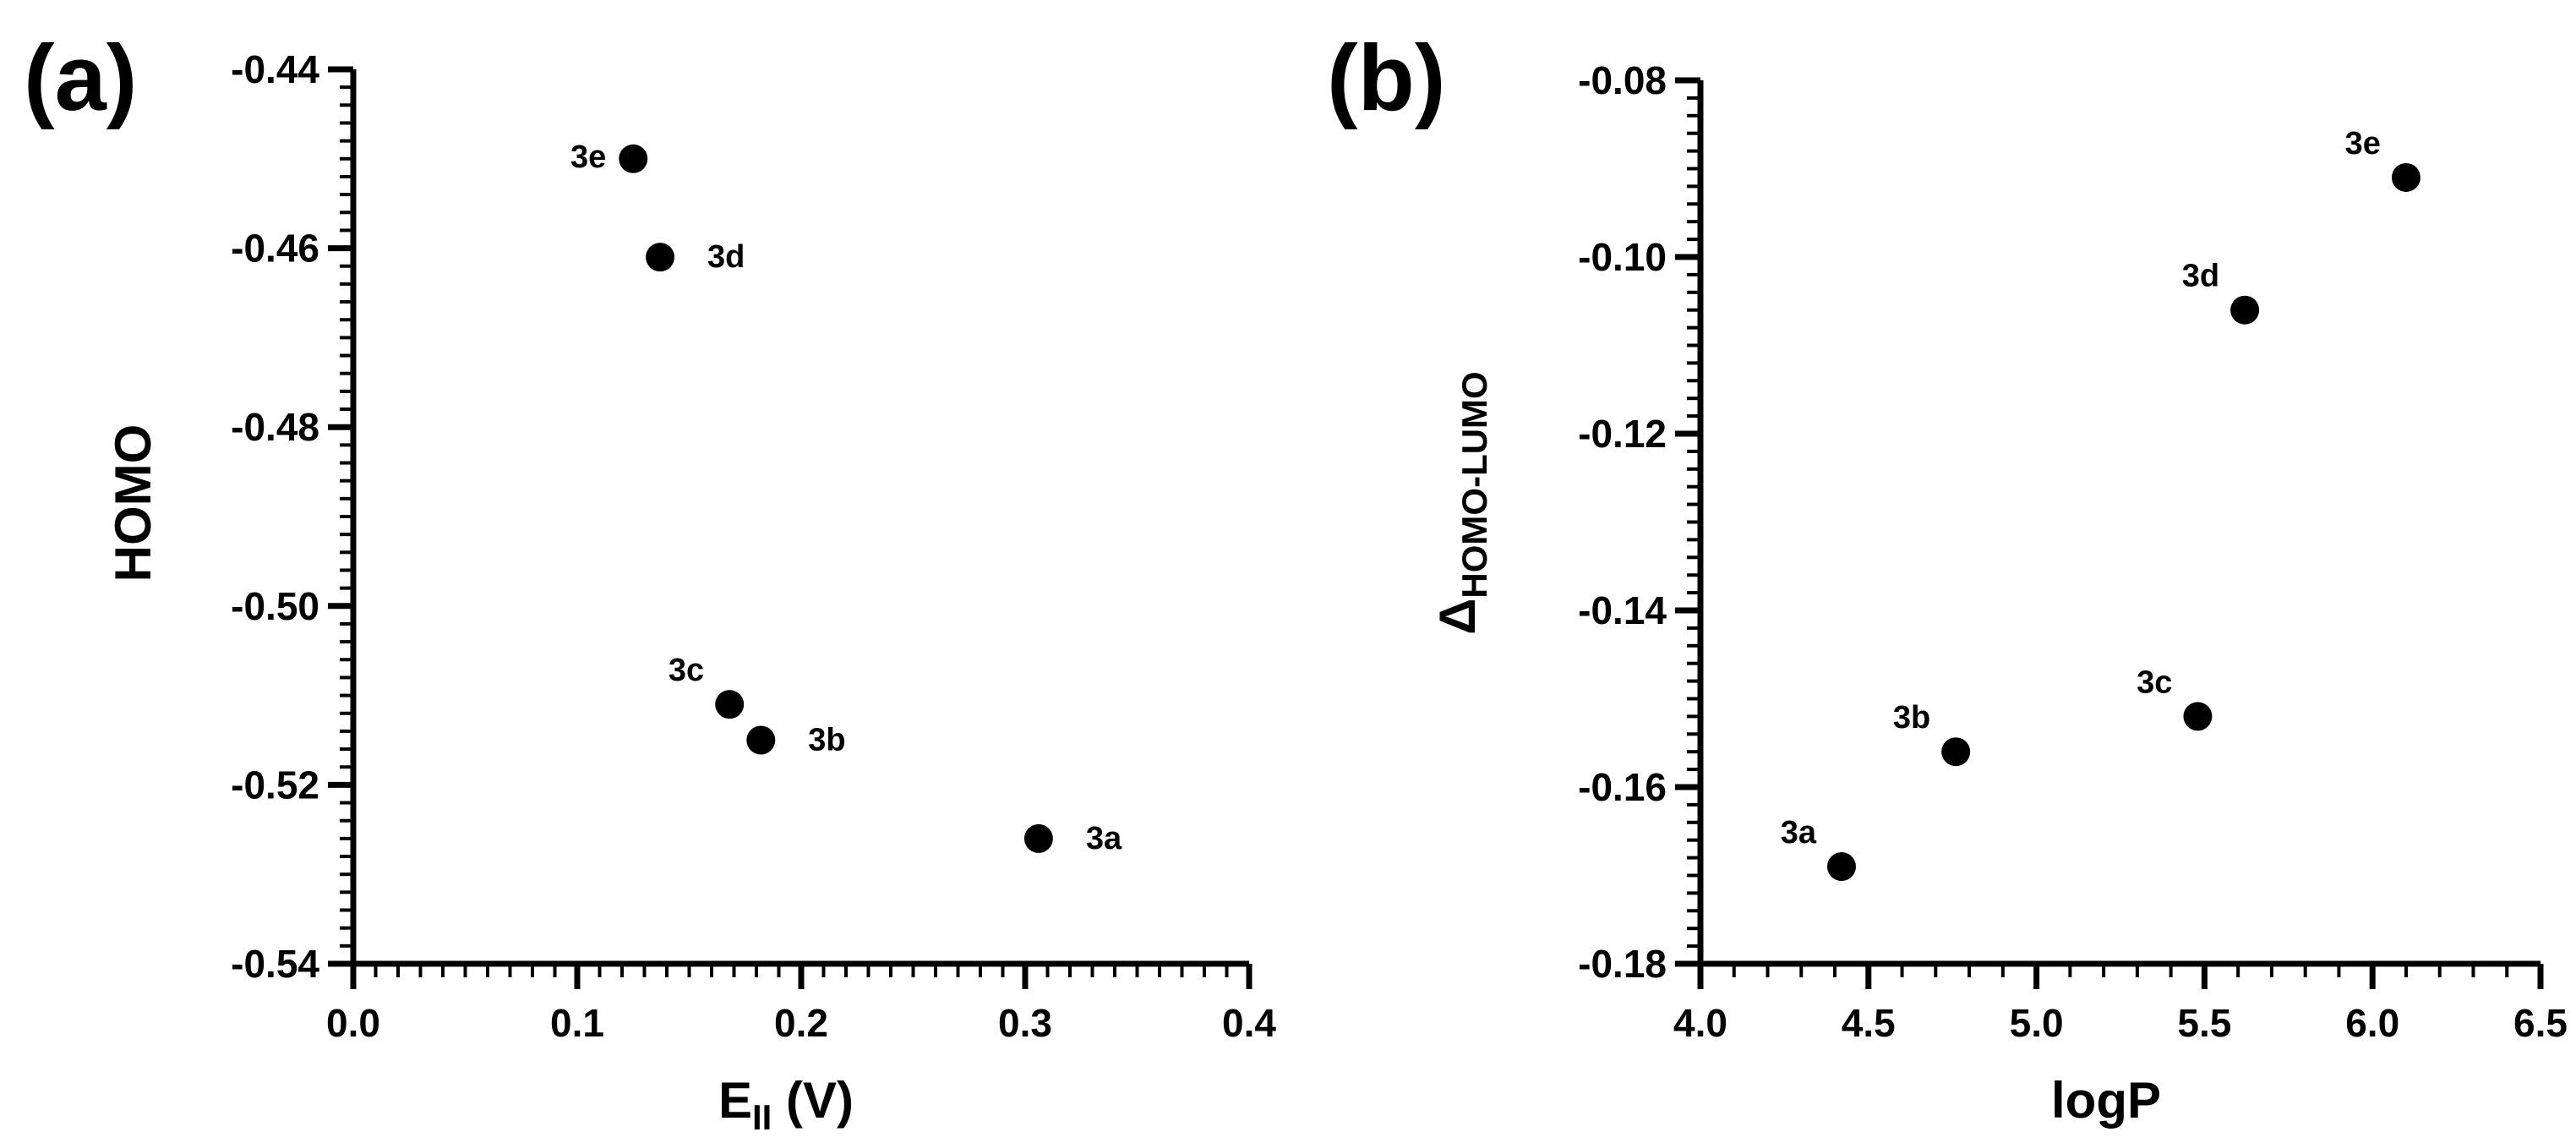 Image resolution: width=2576 pixels, height=1143 pixels. I want to click on panel-b-y-axis-label: ΔHOMO-LUMO, so click(1461, 502).